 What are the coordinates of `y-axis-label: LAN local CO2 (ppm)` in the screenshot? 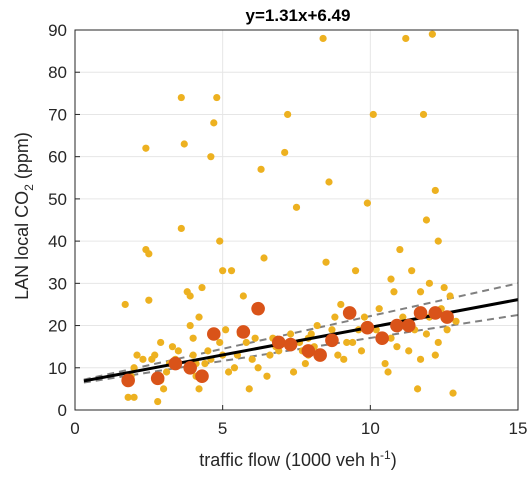 It's located at (24, 216).